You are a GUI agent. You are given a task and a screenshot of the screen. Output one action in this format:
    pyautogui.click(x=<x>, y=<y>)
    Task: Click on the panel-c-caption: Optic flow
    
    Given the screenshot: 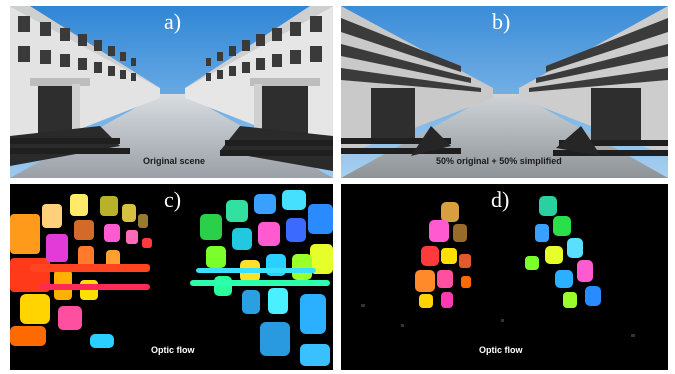 What is the action you would take?
    pyautogui.click(x=173, y=350)
    